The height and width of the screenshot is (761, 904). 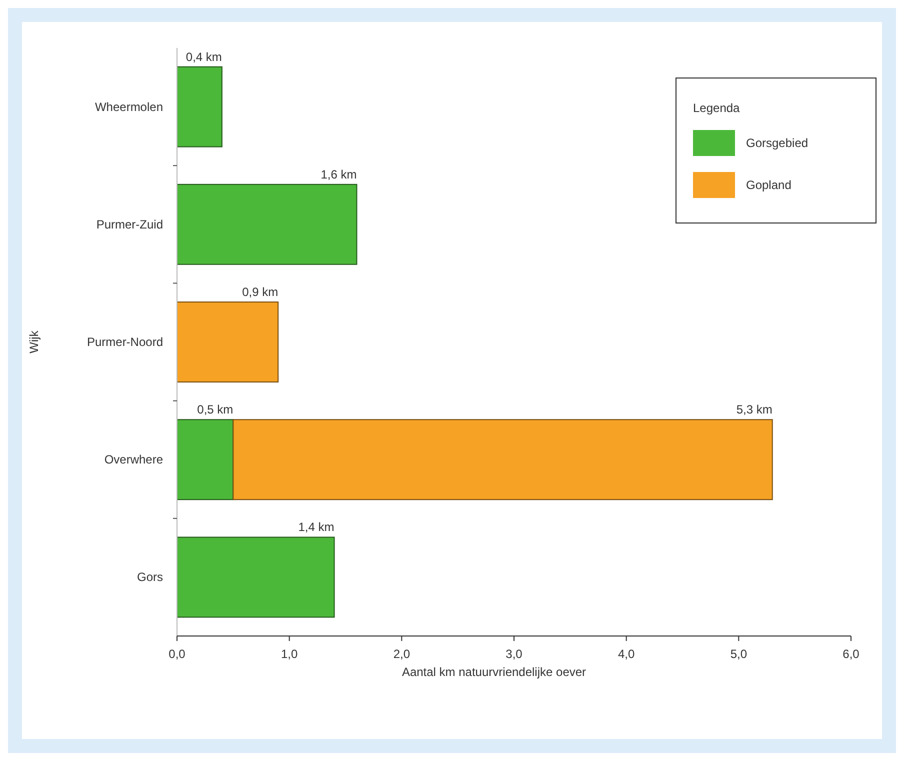 What do you see at coordinates (739, 654) in the screenshot?
I see `x-tick-label: 5,0` at bounding box center [739, 654].